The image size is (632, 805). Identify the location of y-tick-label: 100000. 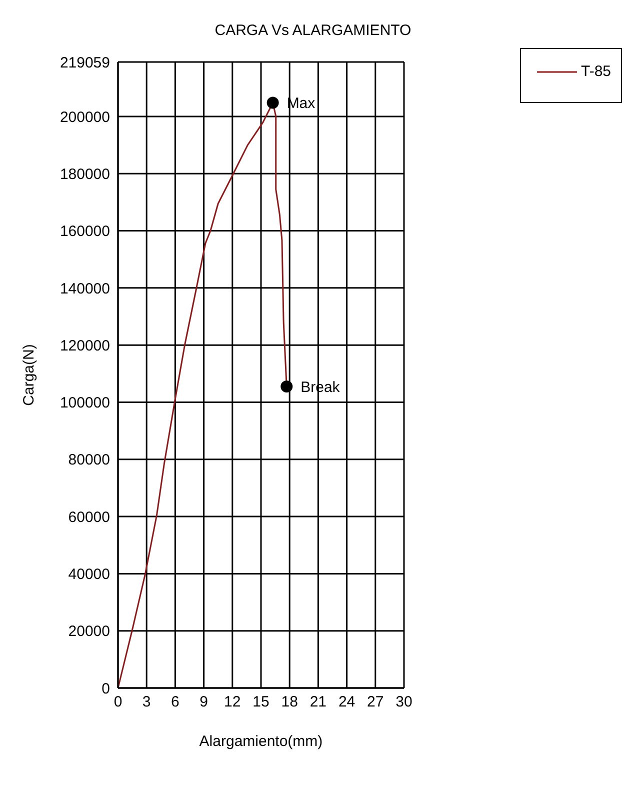
(85, 403).